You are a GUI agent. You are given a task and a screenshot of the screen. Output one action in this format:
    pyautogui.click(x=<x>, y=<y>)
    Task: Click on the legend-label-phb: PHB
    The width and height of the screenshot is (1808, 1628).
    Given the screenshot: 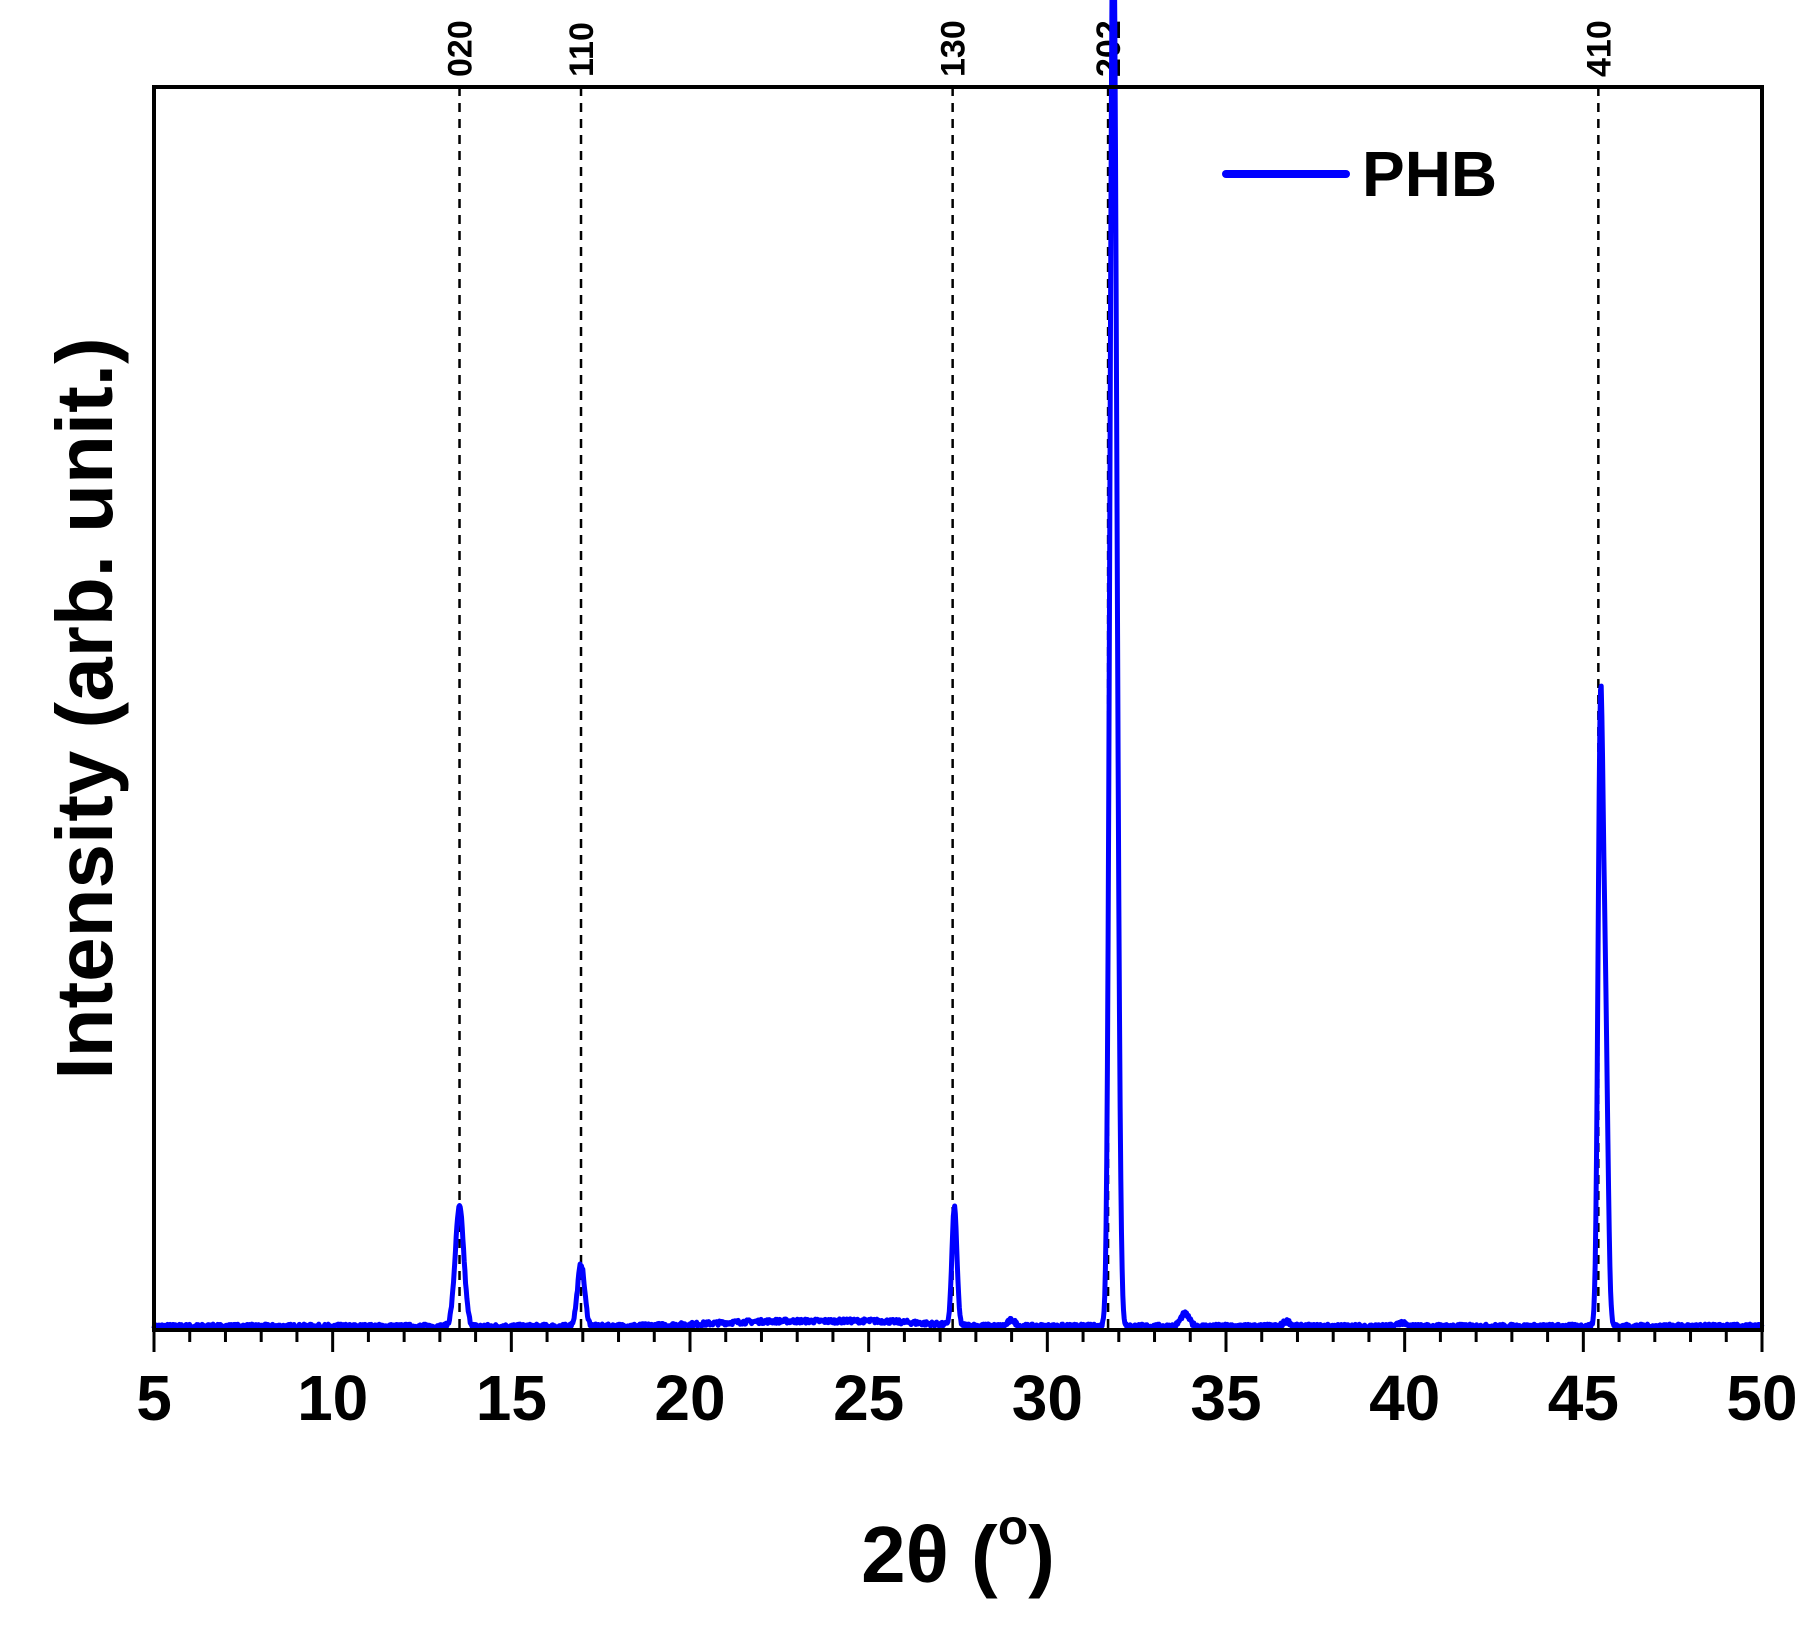 What is the action you would take?
    pyautogui.click(x=1429, y=174)
    